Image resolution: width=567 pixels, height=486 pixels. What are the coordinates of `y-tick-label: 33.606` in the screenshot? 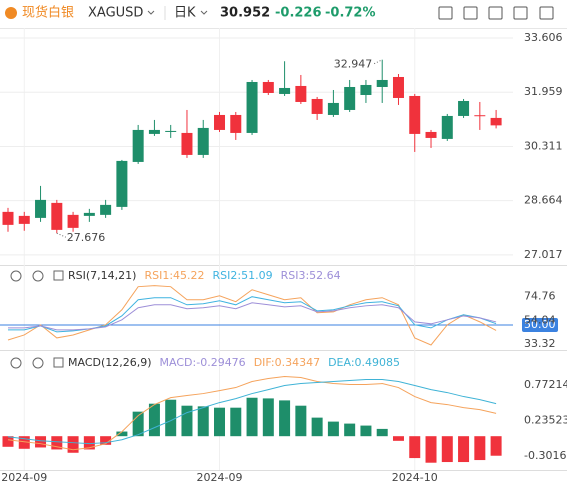 It's located at (543, 37).